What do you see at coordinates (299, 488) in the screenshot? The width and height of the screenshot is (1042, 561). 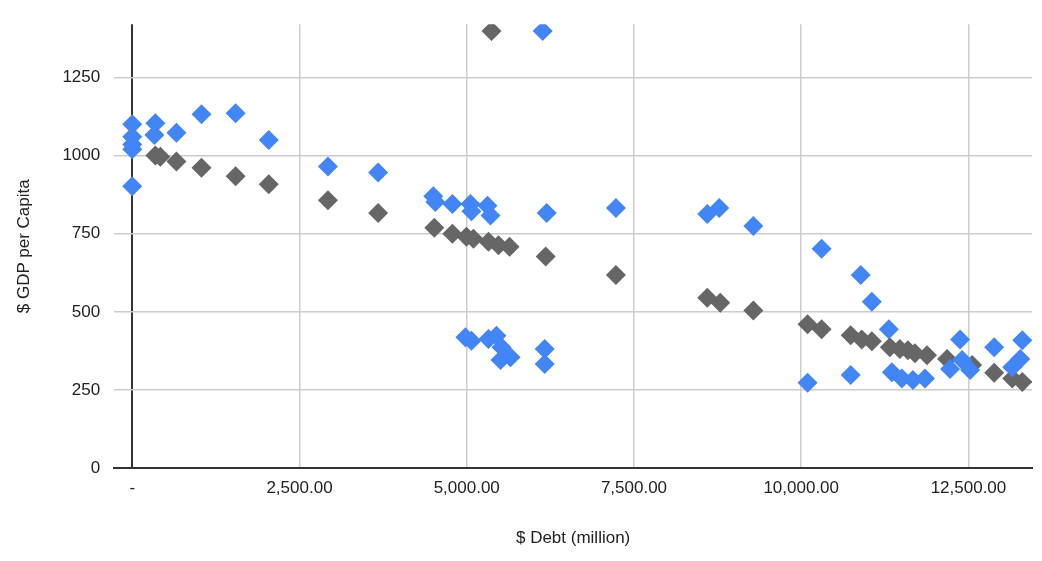 I see `x-tick-label: 2,500.00` at bounding box center [299, 488].